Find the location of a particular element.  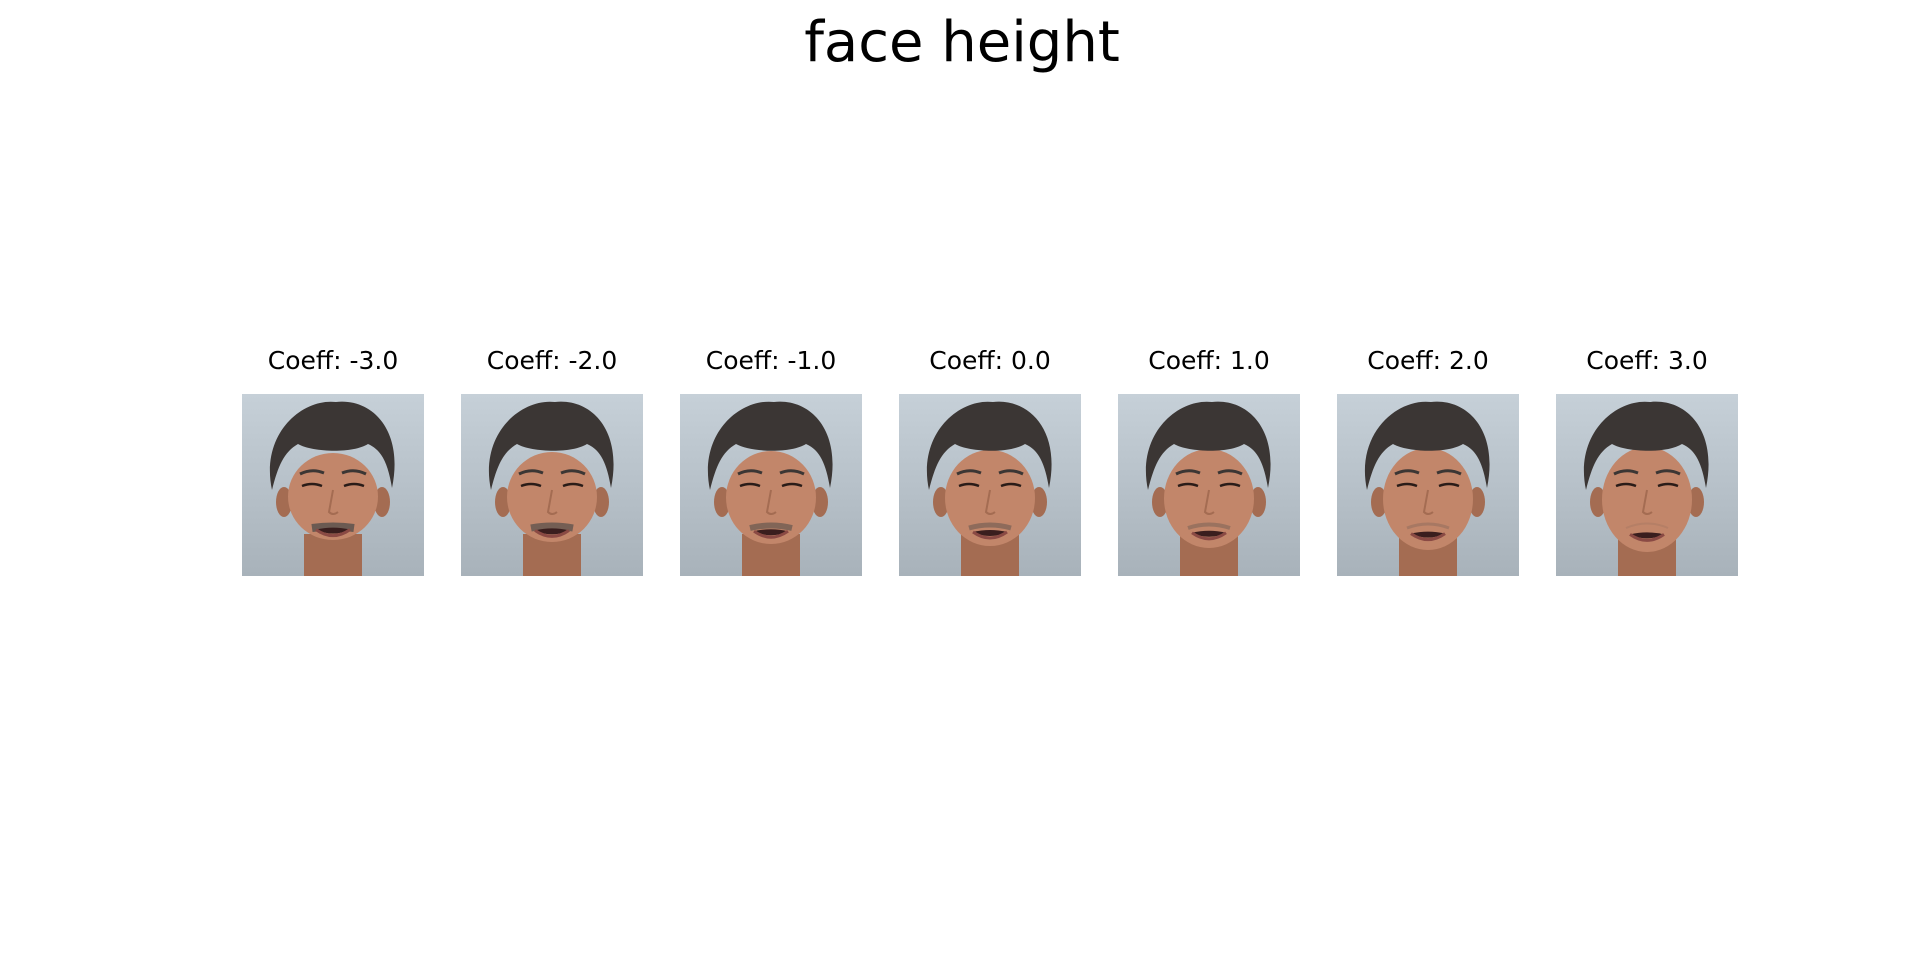

face-panel: Coeff: -3.0 is located at coordinates (333, 461).